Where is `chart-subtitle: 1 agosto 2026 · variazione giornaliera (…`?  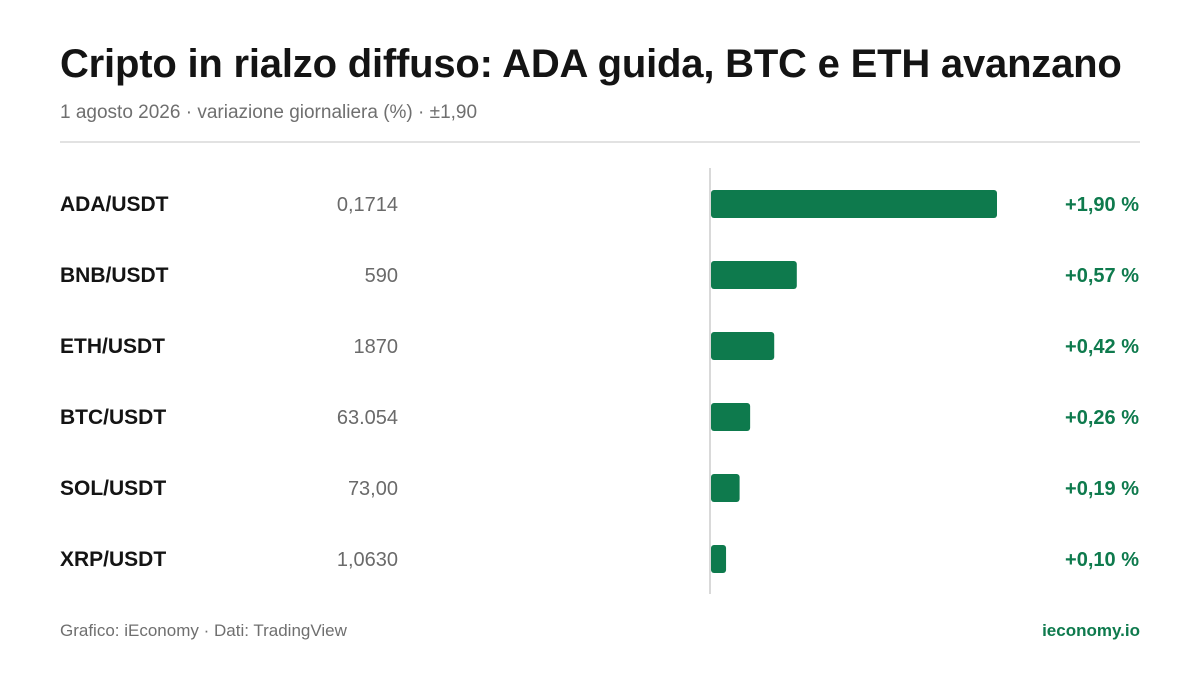 chart-subtitle: 1 agosto 2026 · variazione giornaliera (… is located at coordinates (269, 112).